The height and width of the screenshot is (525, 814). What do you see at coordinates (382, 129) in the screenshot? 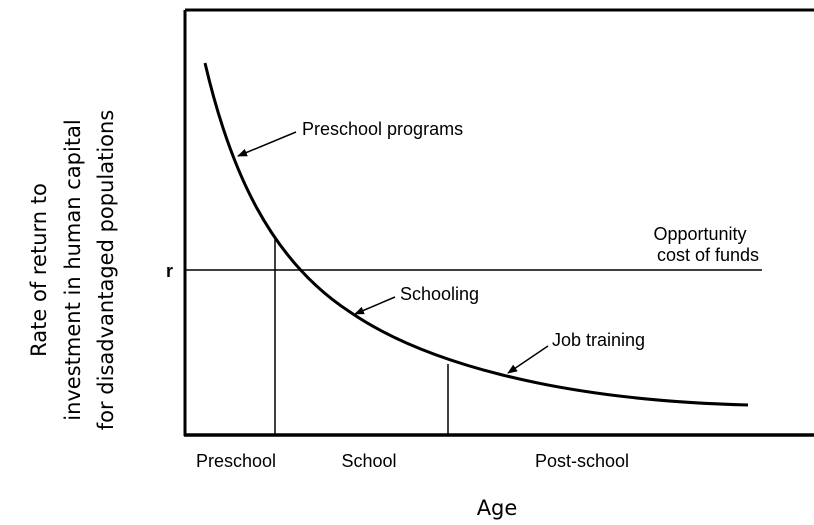
I see `annotation: Preschool programs` at bounding box center [382, 129].